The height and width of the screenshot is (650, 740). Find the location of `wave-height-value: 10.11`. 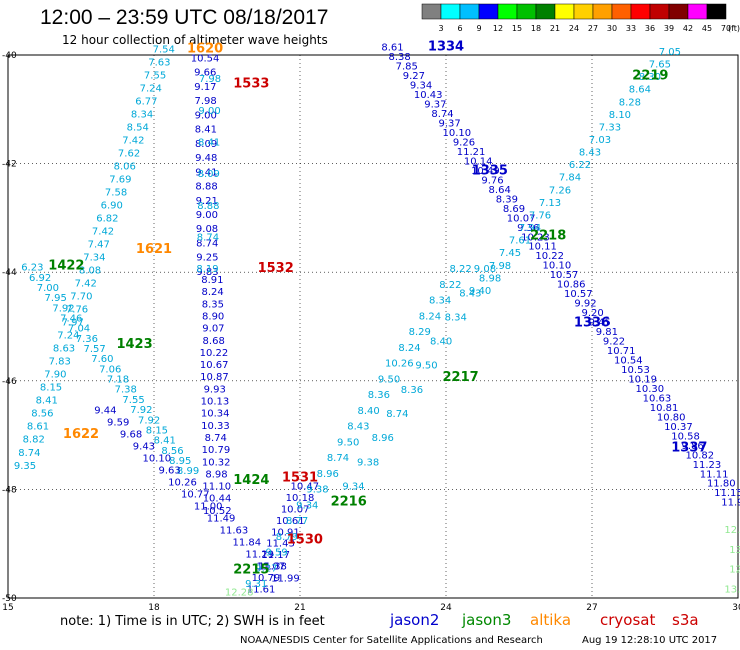

wave-height-value: 10.11 is located at coordinates (542, 247).